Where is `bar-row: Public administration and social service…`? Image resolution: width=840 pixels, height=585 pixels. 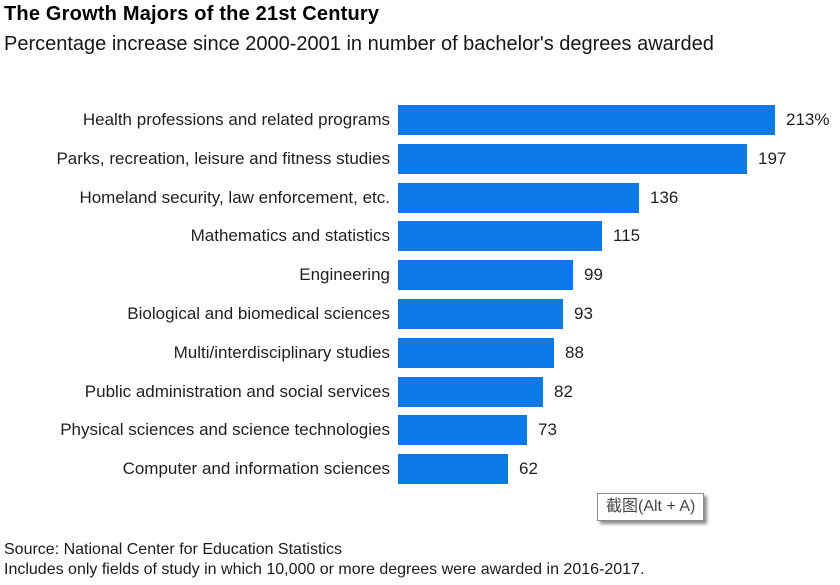
bar-row: Public administration and social service… is located at coordinates (420, 391).